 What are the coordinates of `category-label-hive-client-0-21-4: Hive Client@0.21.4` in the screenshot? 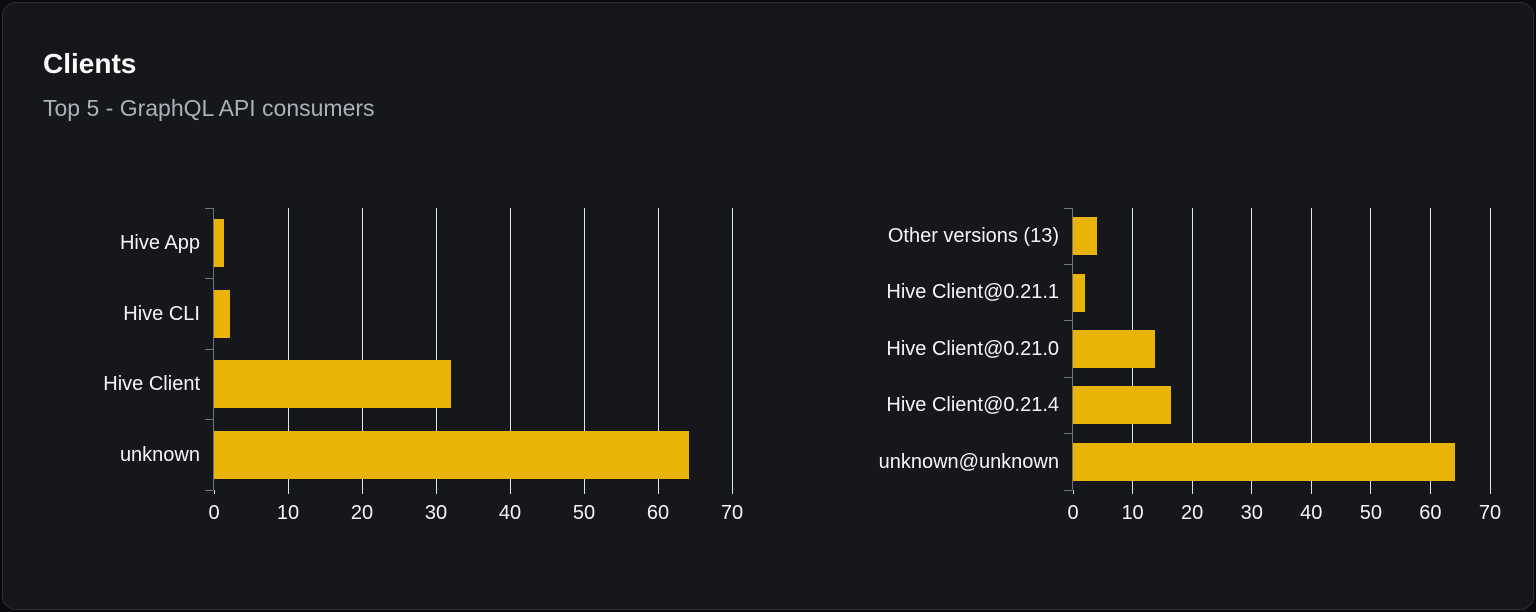 It's located at (972, 405).